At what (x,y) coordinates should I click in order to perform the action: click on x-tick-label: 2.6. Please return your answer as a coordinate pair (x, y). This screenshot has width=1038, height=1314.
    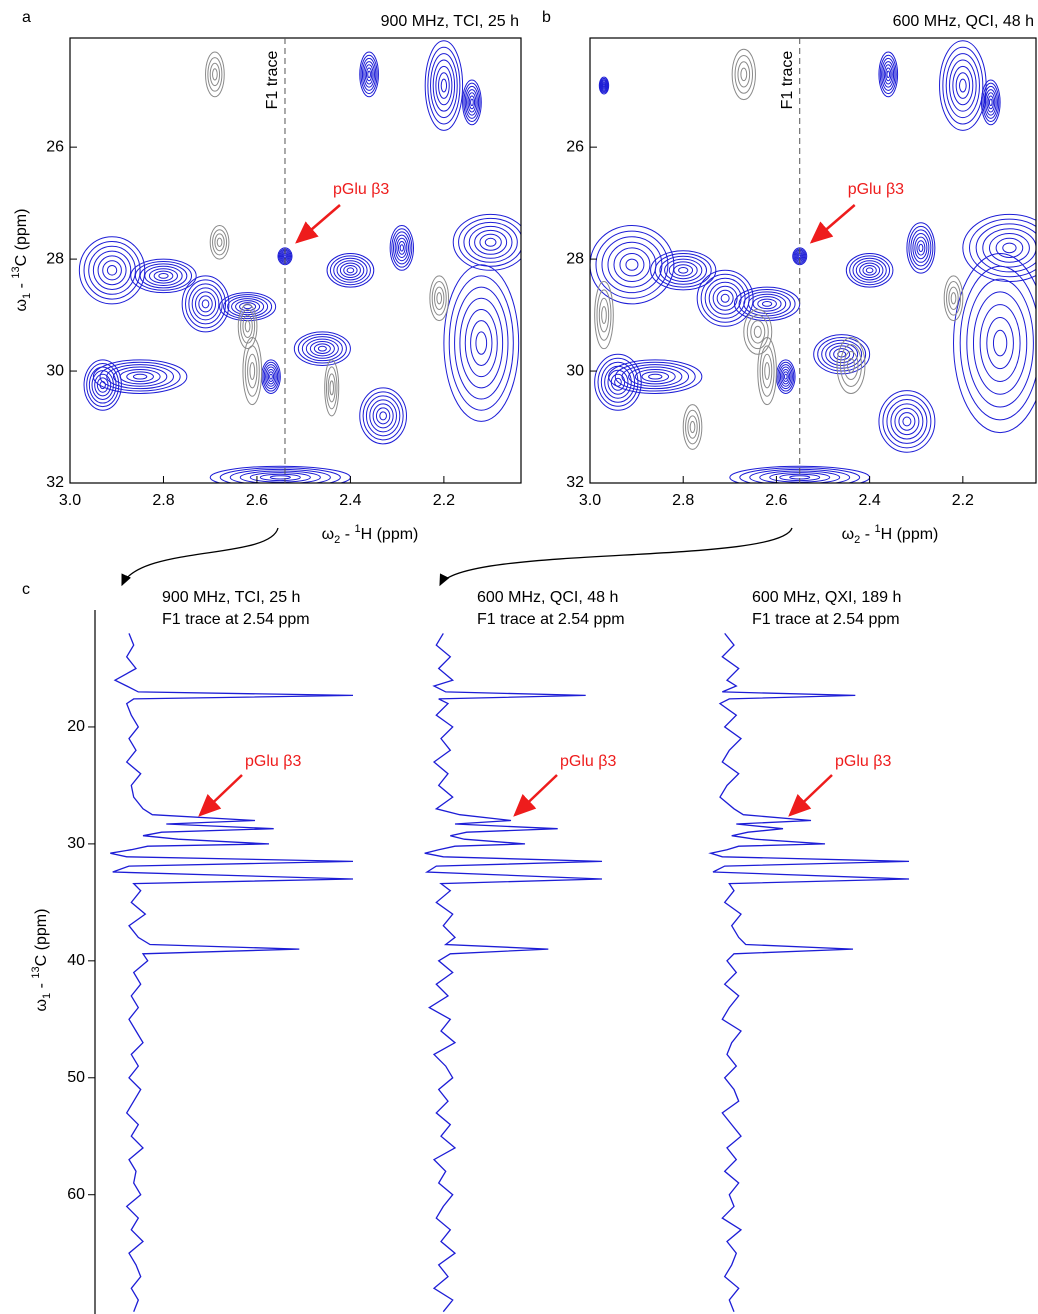
    Looking at the image, I should click on (776, 500).